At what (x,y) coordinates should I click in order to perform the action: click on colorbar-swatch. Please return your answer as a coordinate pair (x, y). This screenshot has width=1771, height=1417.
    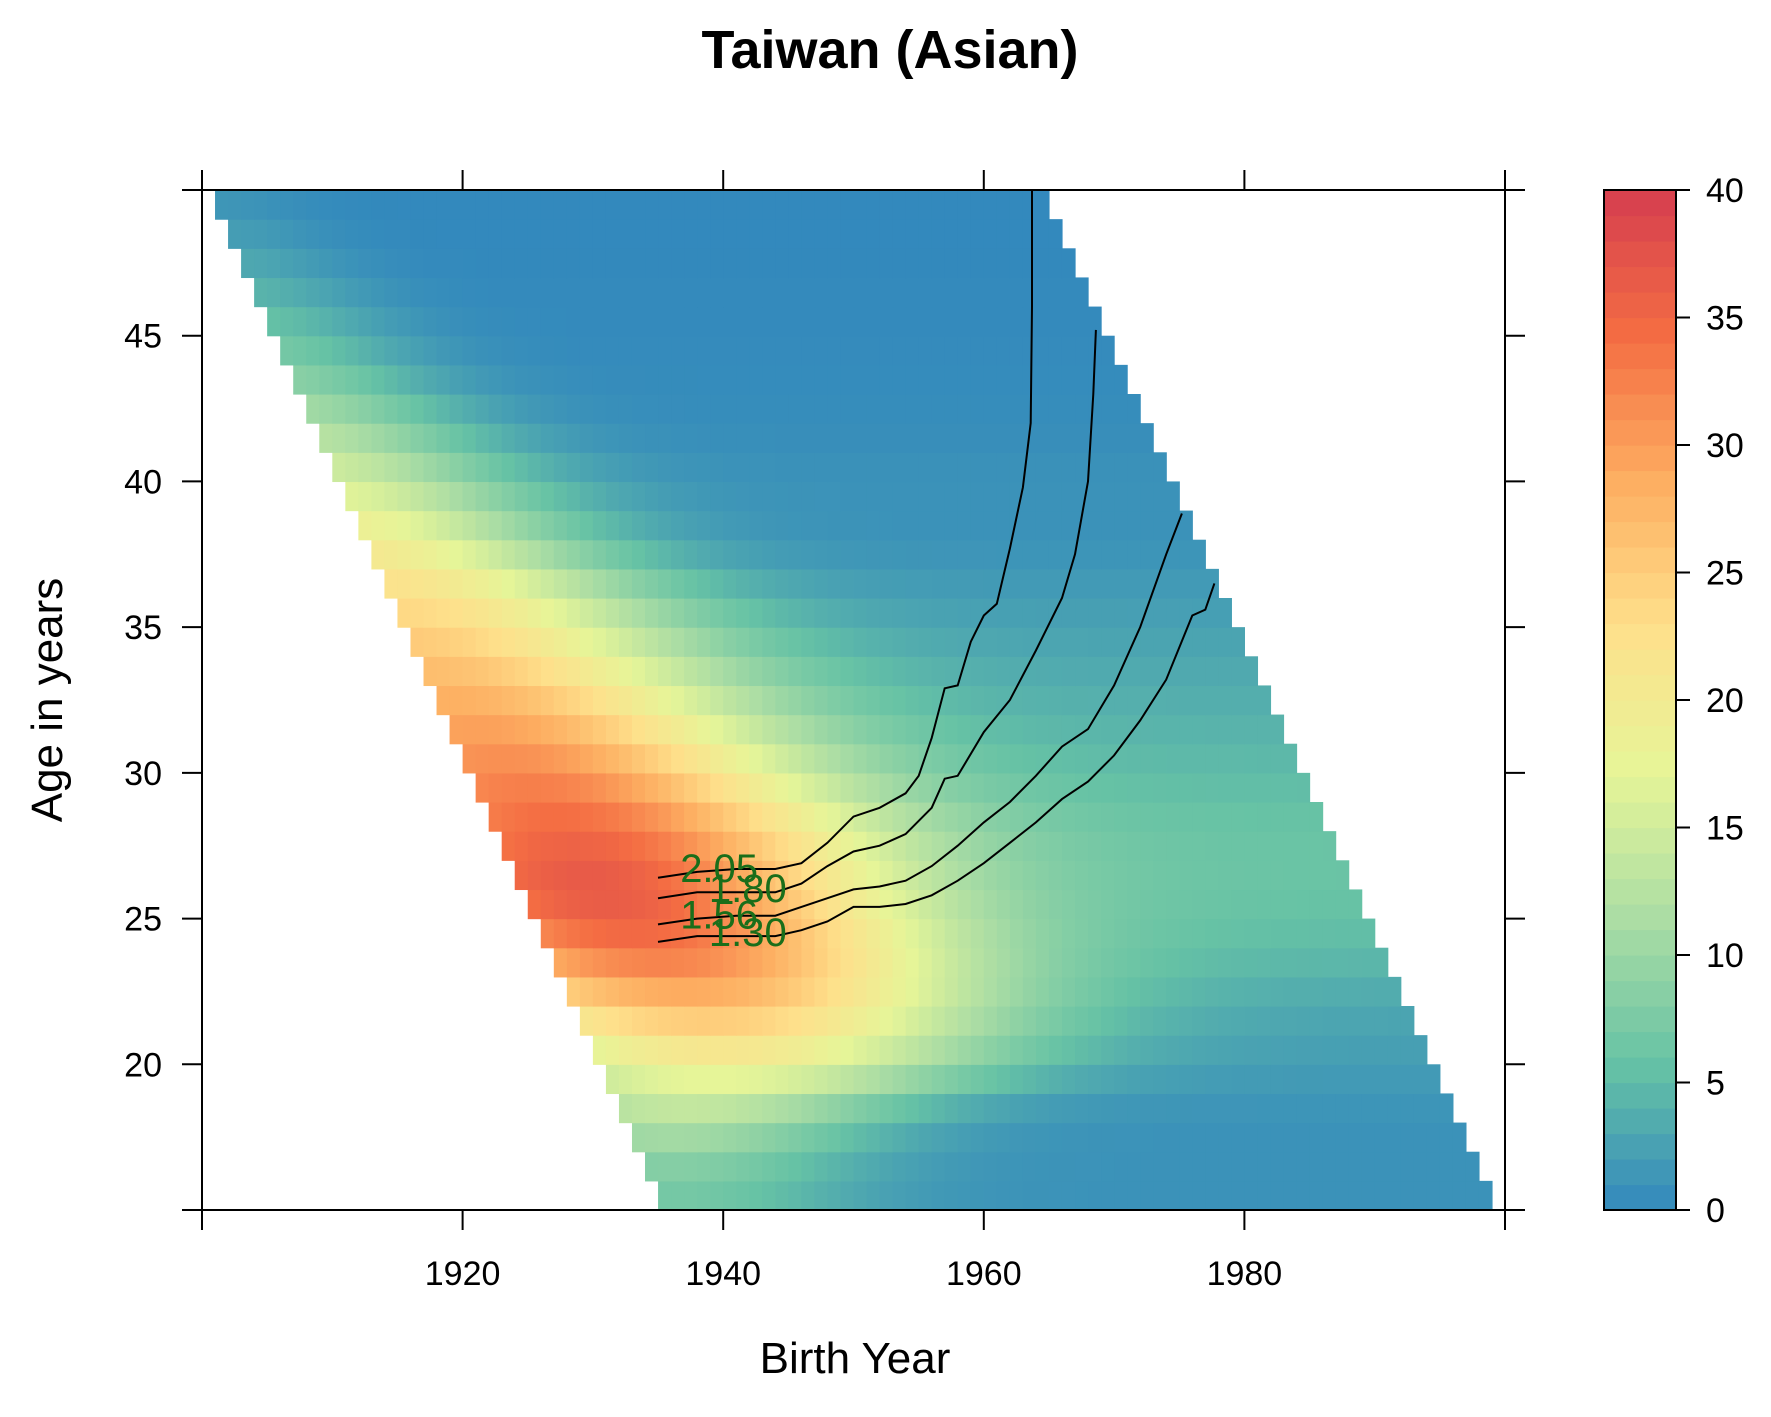
    Looking at the image, I should click on (1640, 585).